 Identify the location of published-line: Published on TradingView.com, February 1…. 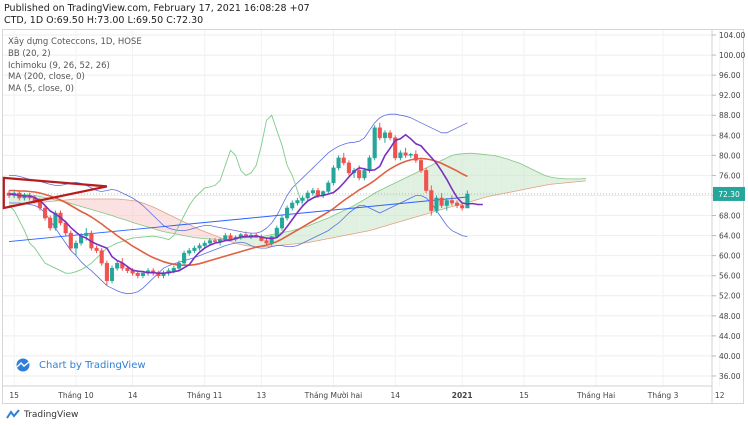
(157, 8).